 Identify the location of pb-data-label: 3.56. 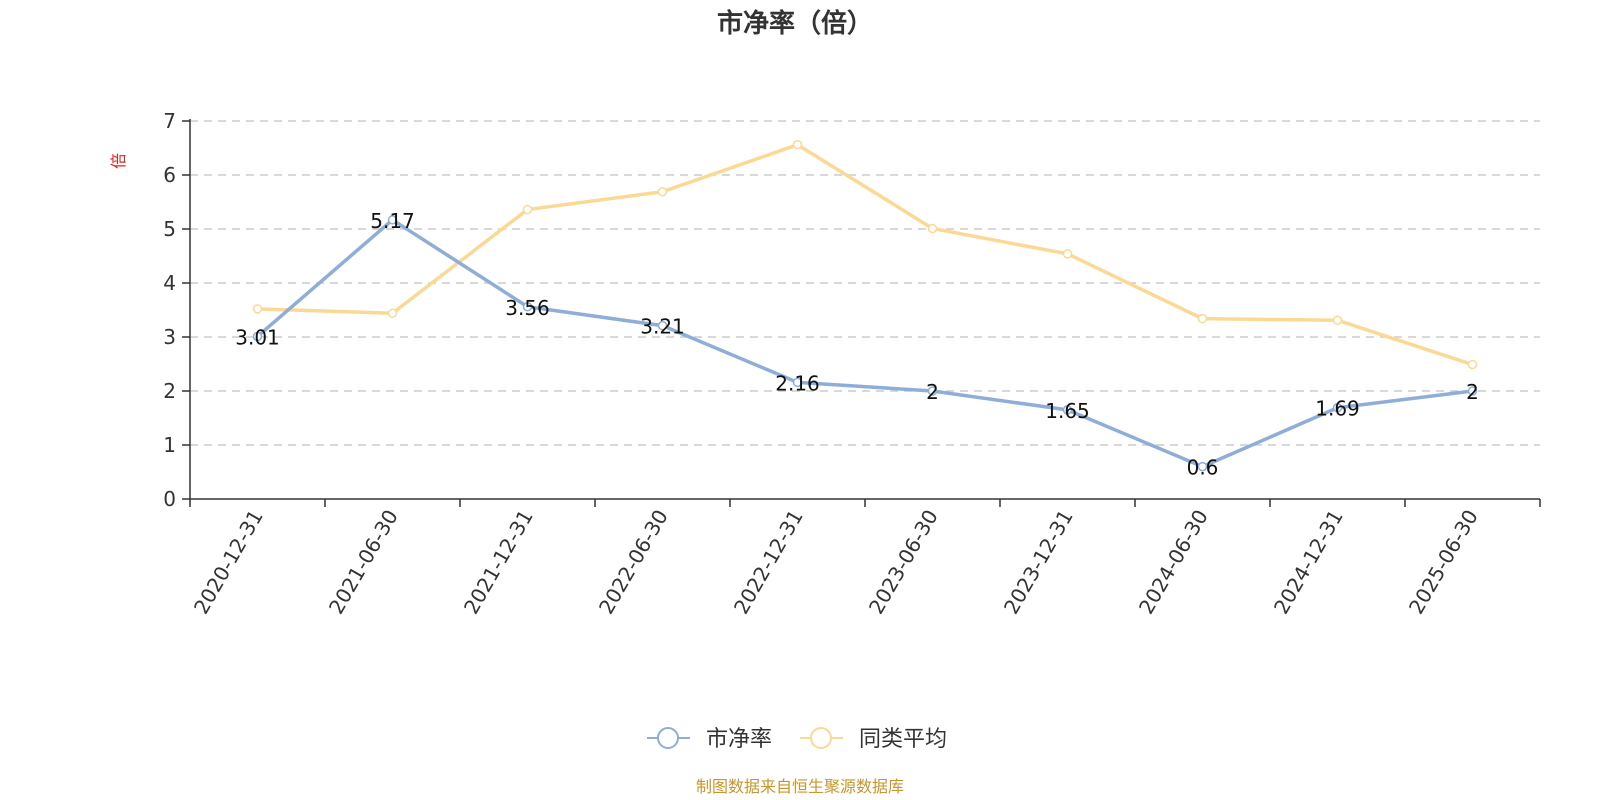
(527, 308).